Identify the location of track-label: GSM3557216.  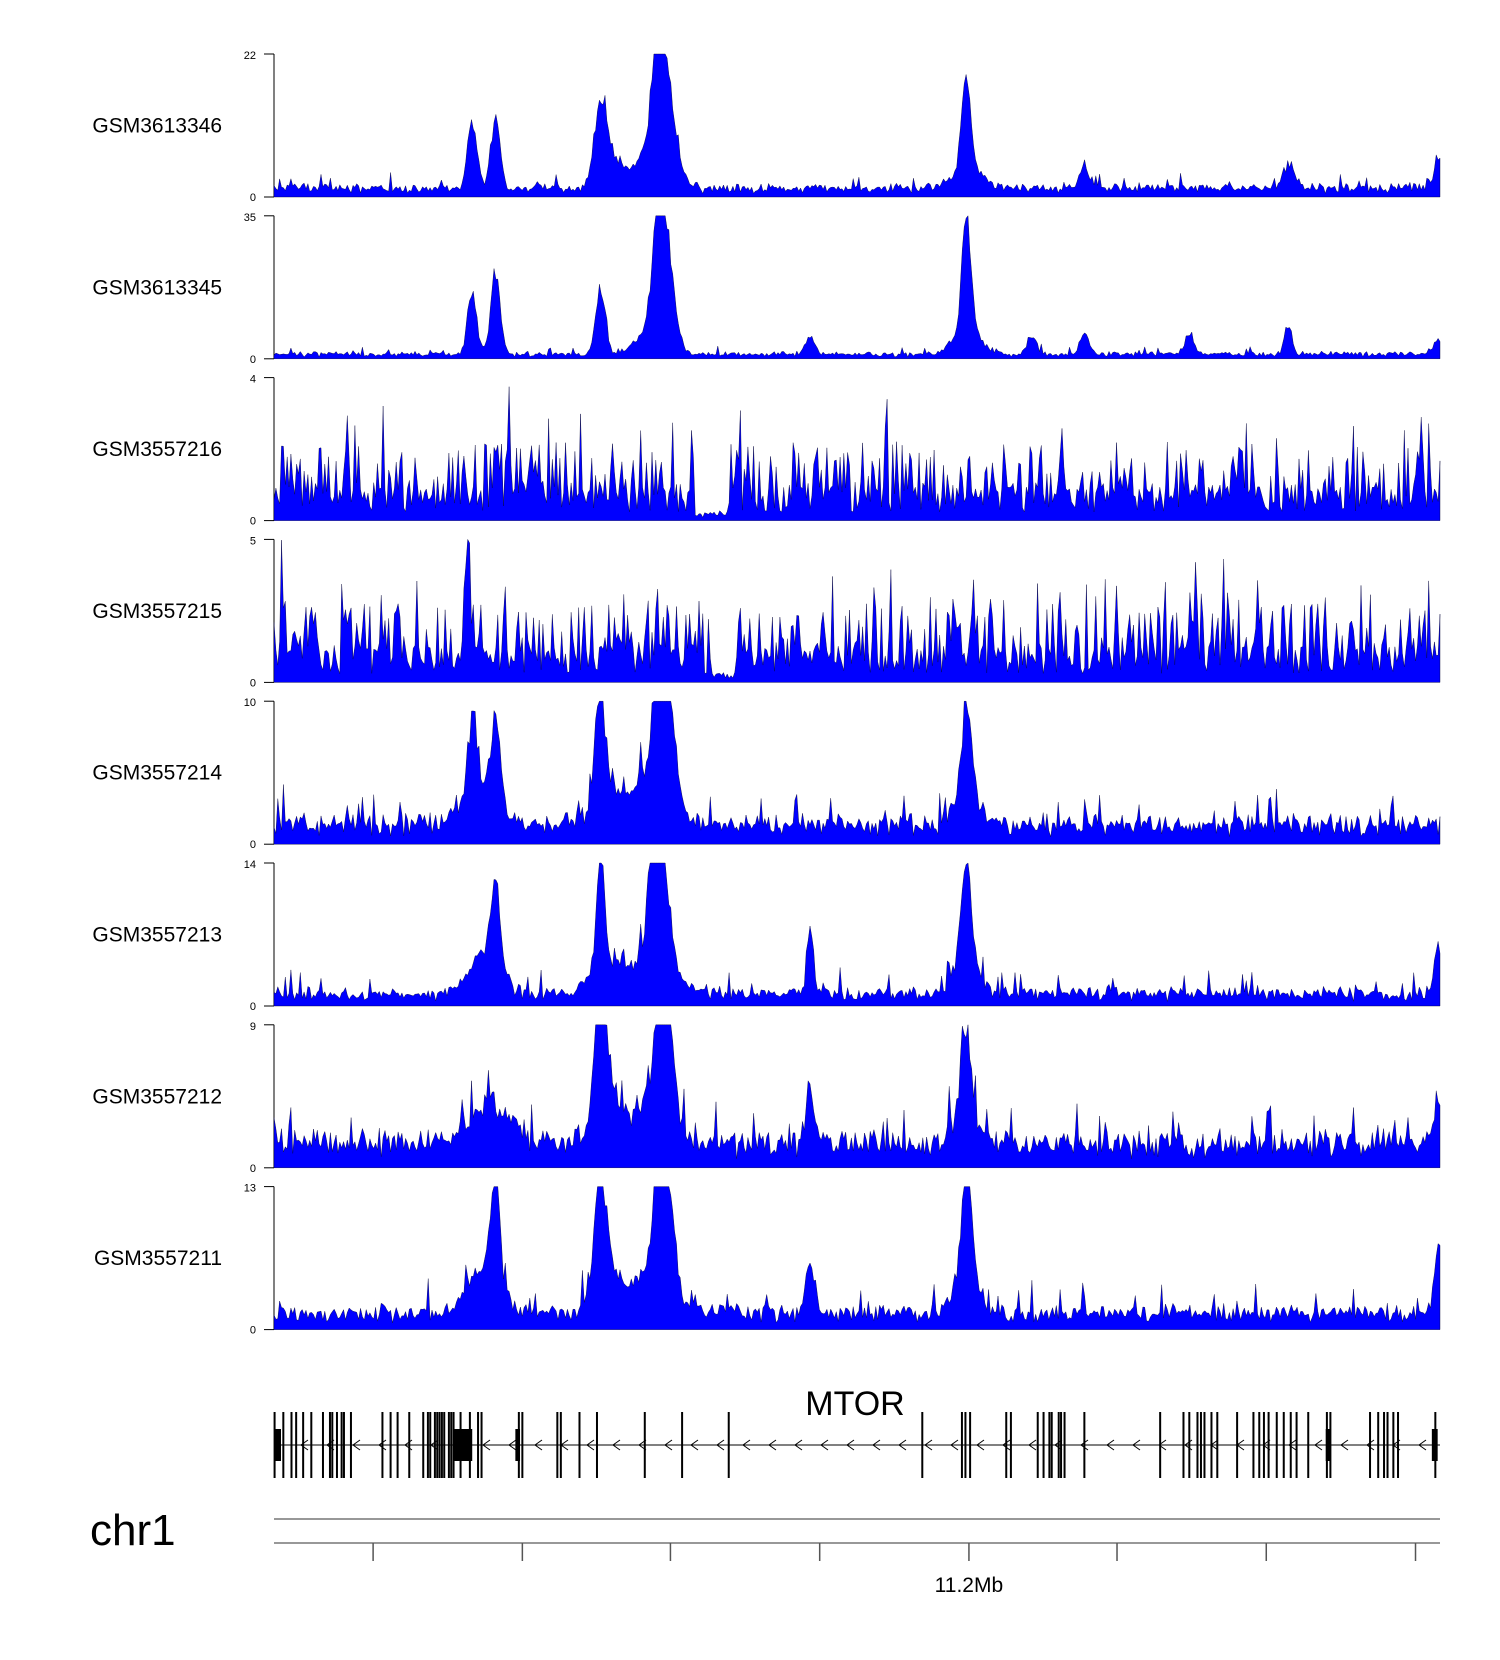
(157, 449).